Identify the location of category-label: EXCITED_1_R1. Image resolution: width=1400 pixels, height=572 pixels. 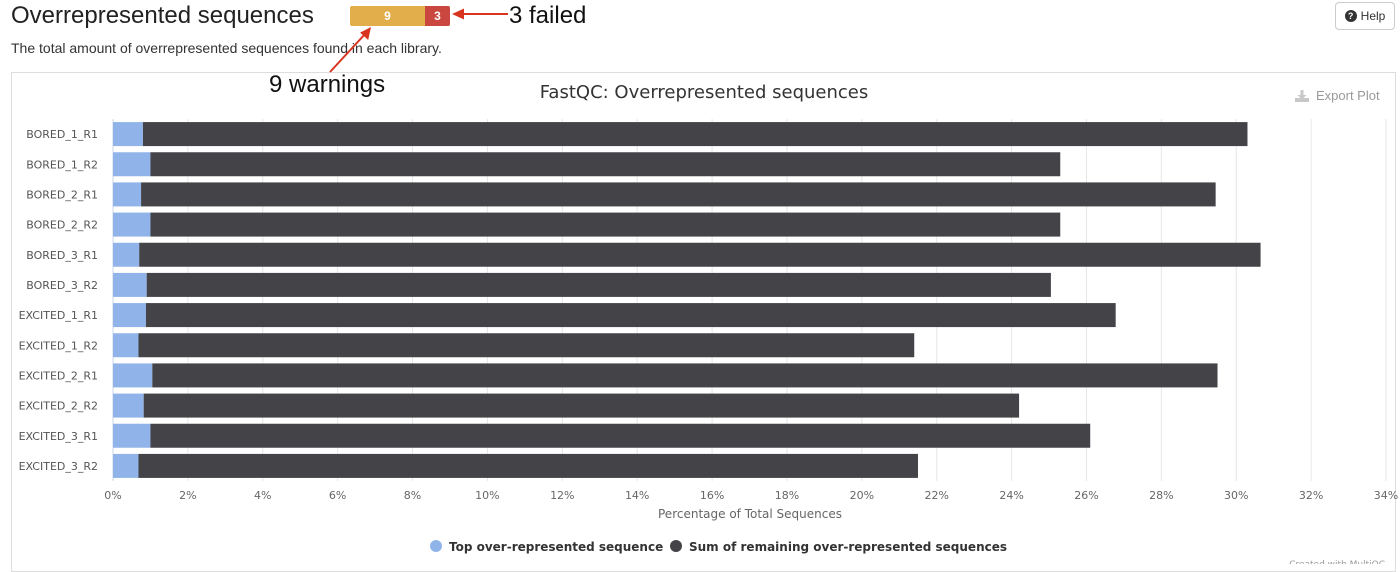
(58, 315).